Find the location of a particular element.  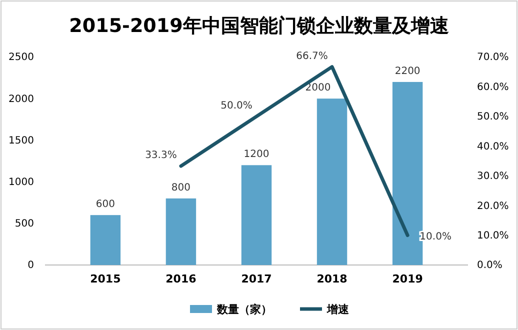

data-label: 1200 is located at coordinates (257, 154).